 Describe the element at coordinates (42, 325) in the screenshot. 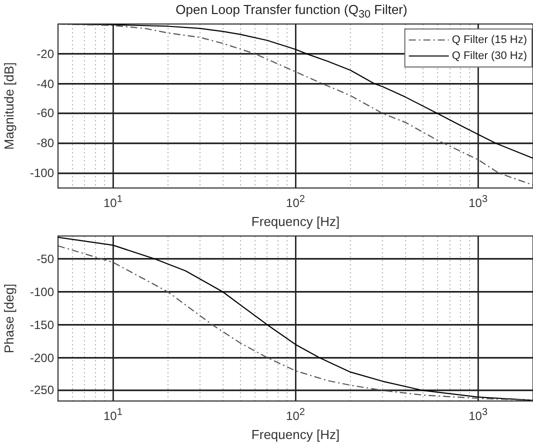

I see `y-tick-label: -150` at that location.